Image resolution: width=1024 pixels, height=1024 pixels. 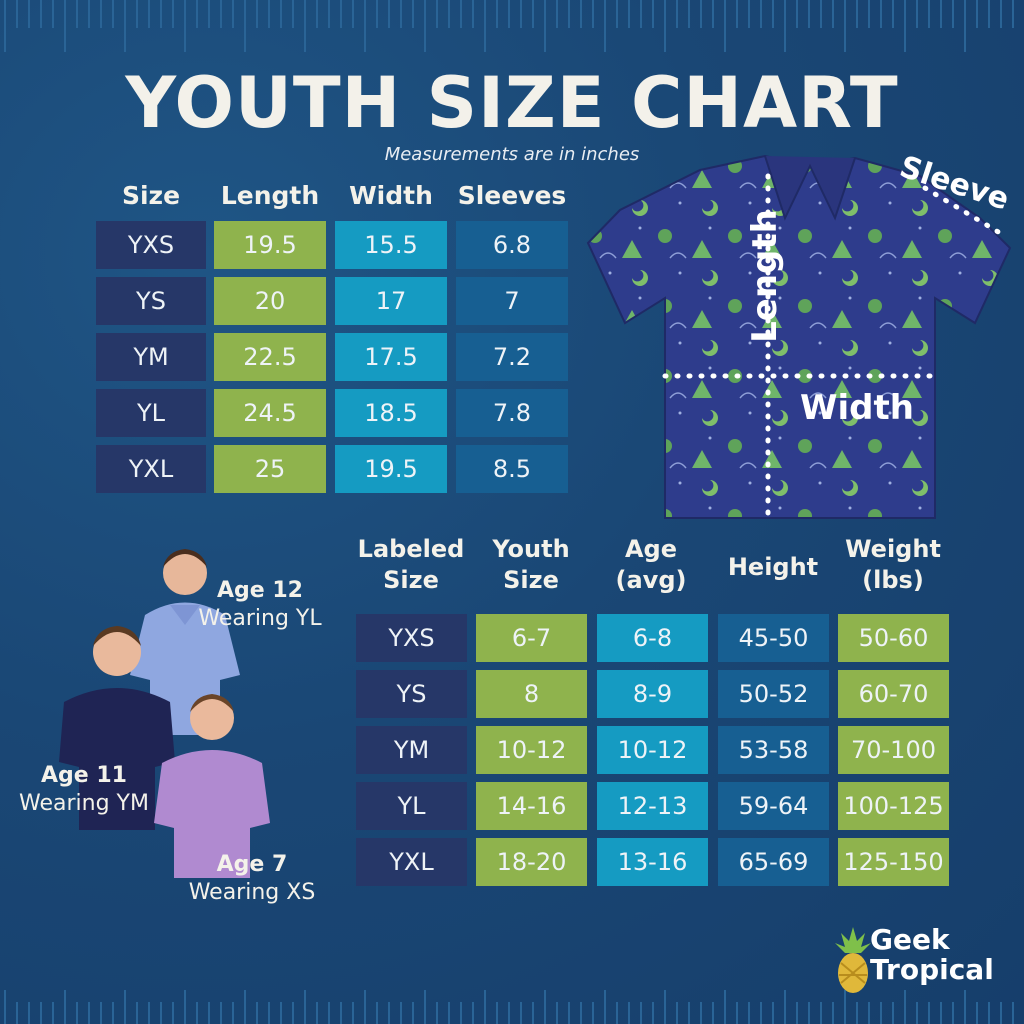 What do you see at coordinates (252, 864) in the screenshot?
I see `model-age-7-age: Age 7` at bounding box center [252, 864].